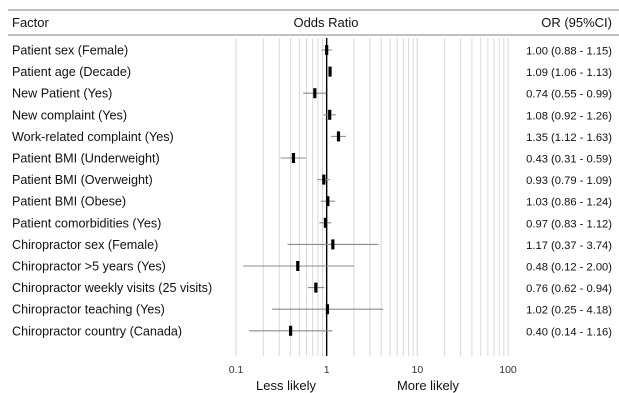 Image resolution: width=619 pixels, height=393 pixels. Describe the element at coordinates (62, 94) in the screenshot. I see `factor-label: New Patient (Yes)` at that location.